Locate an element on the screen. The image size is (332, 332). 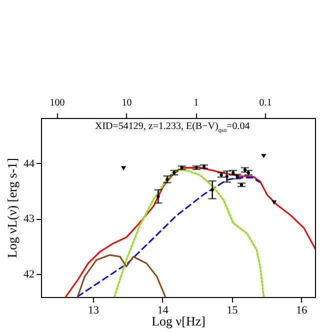
x2-tick-label: 10 is located at coordinates (127, 103).